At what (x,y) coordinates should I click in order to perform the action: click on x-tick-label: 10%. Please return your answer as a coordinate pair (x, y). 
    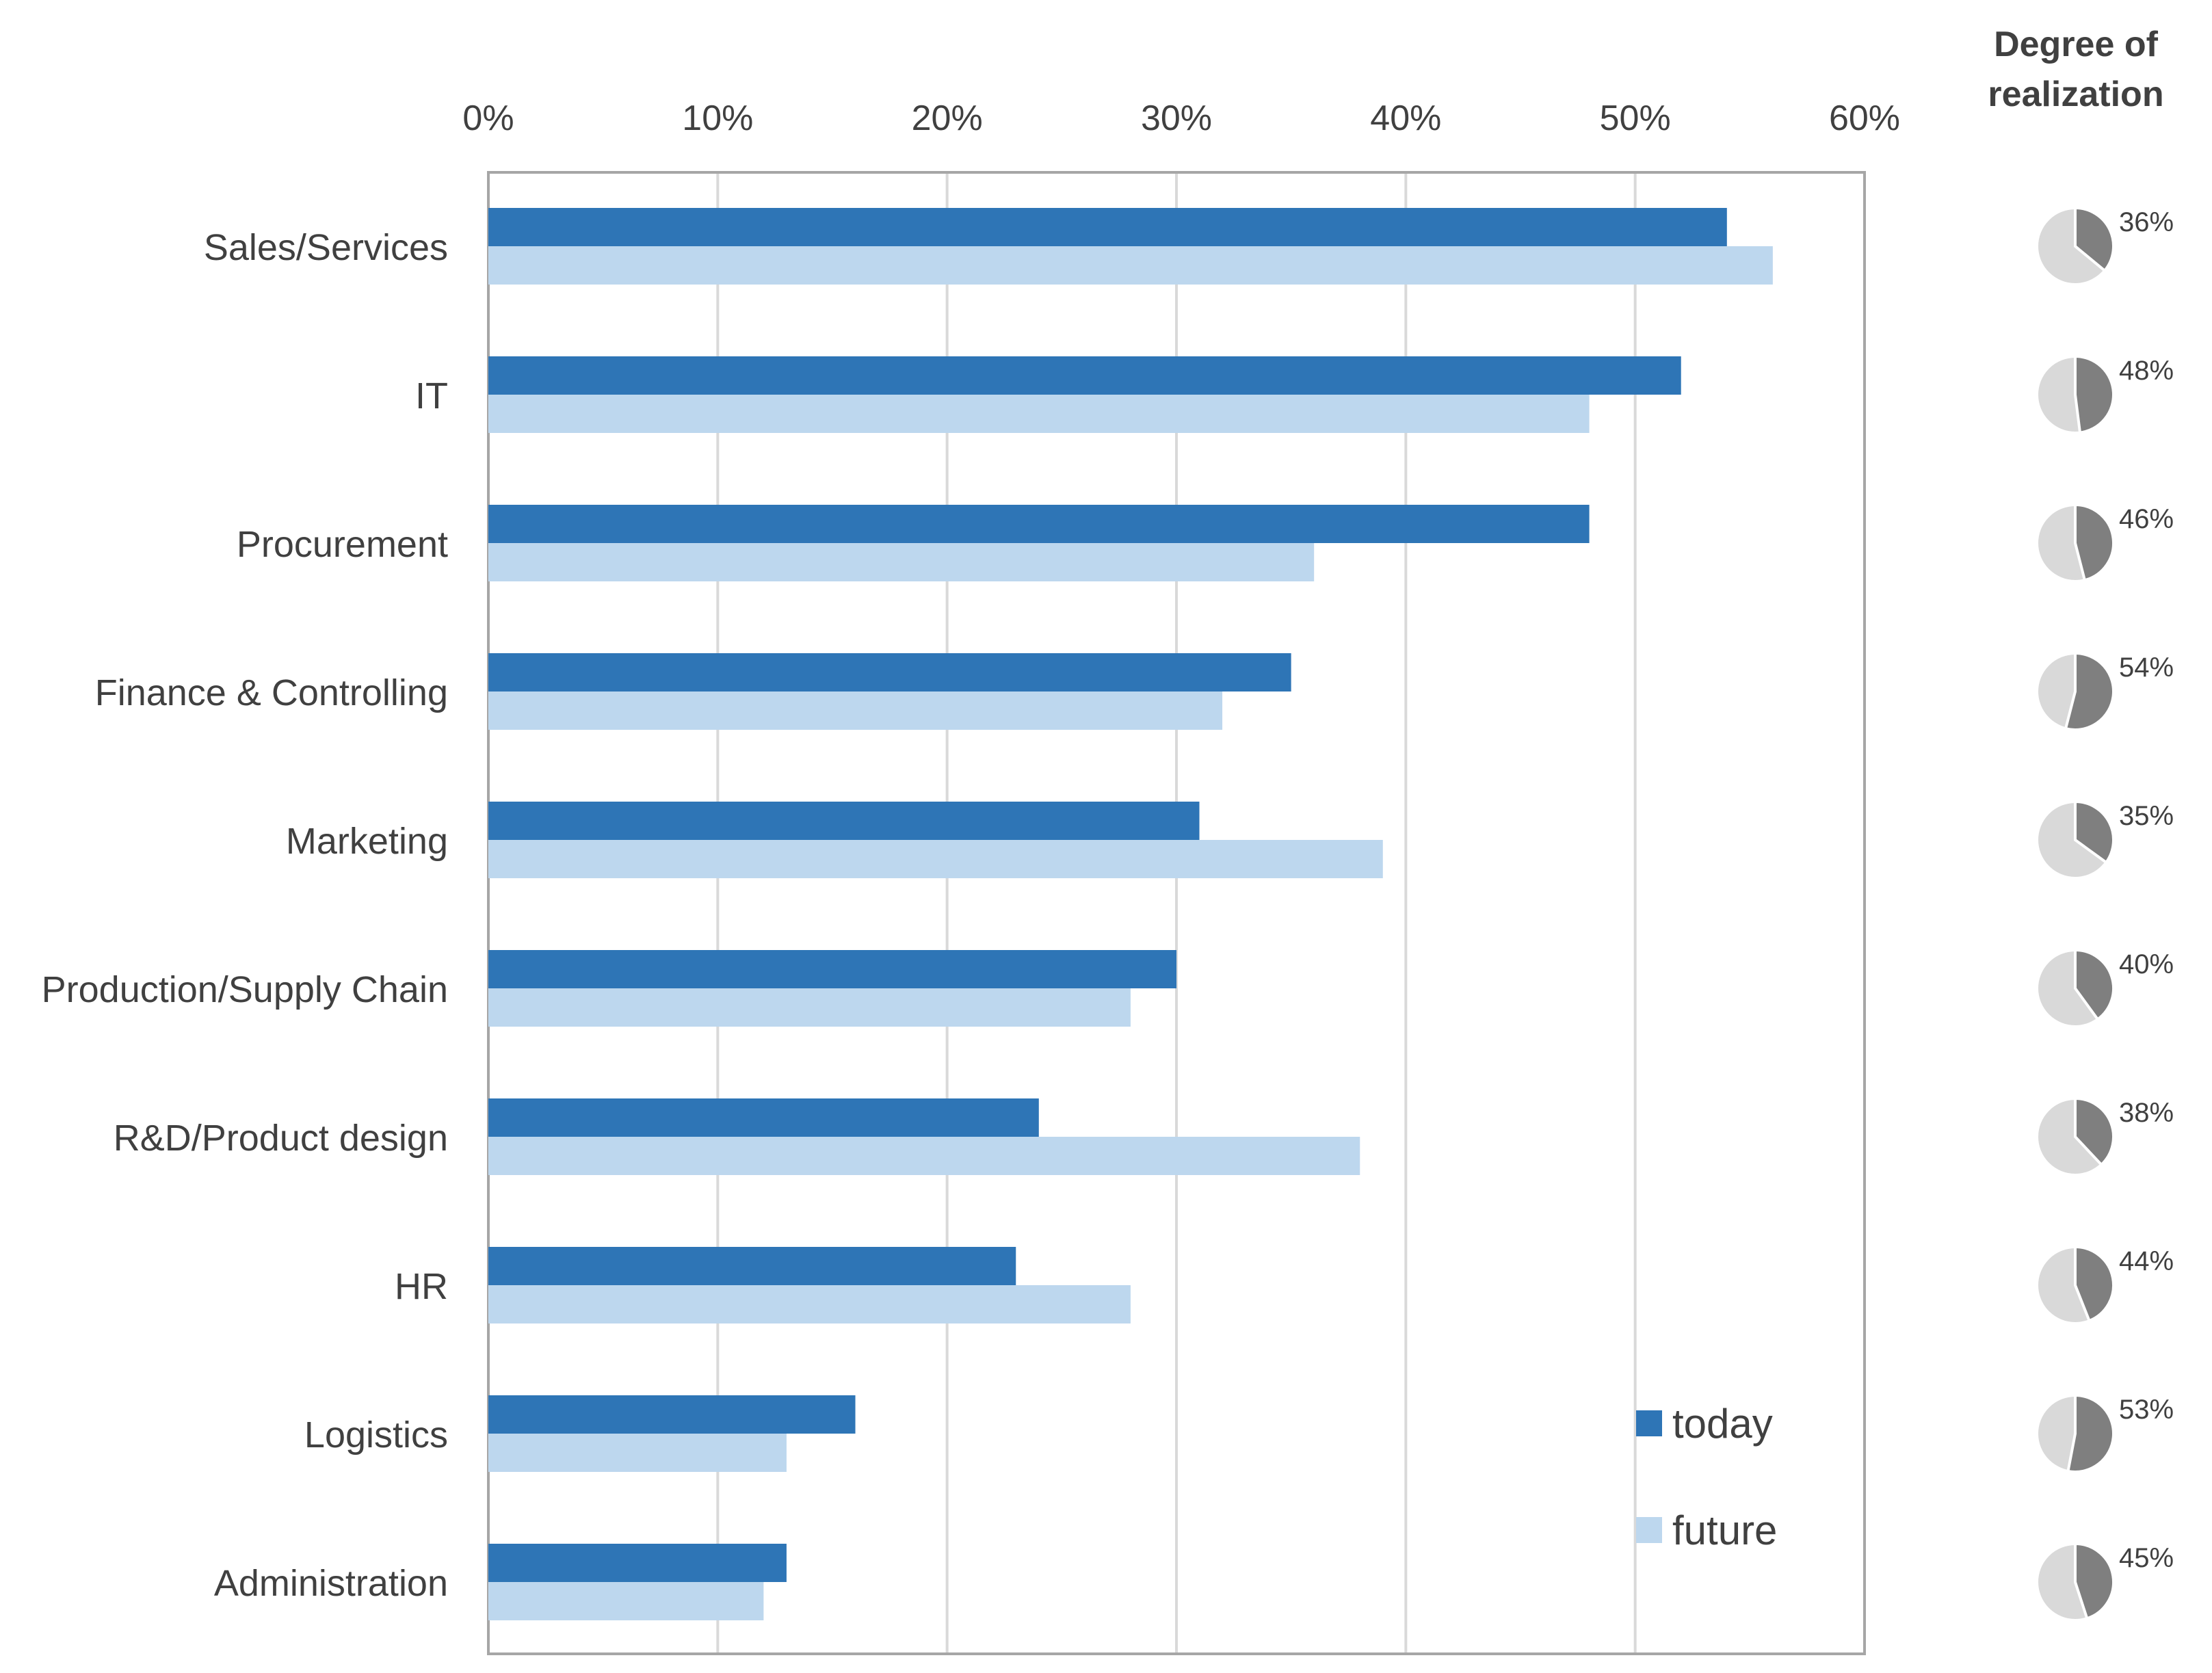
    Looking at the image, I should click on (717, 118).